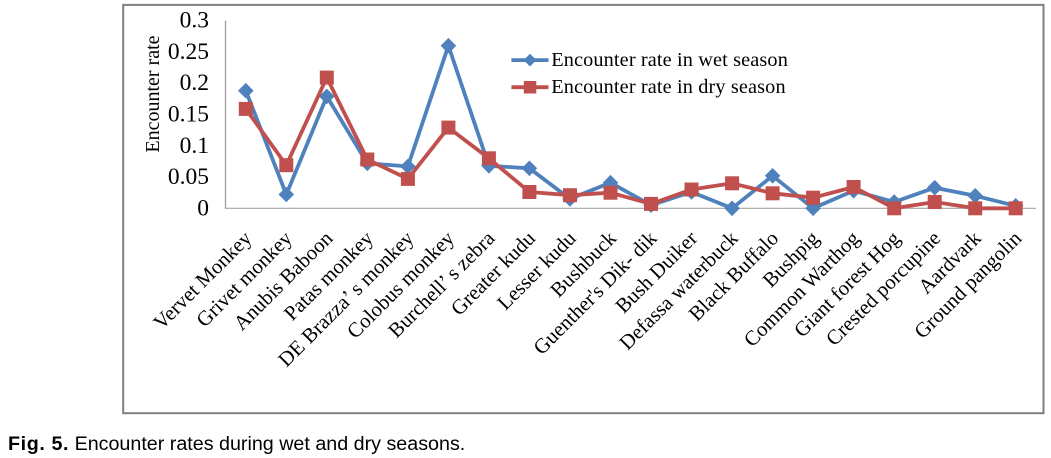 Image resolution: width=1051 pixels, height=458 pixels. What do you see at coordinates (194, 146) in the screenshot?
I see `svg-text: 0.1` at bounding box center [194, 146].